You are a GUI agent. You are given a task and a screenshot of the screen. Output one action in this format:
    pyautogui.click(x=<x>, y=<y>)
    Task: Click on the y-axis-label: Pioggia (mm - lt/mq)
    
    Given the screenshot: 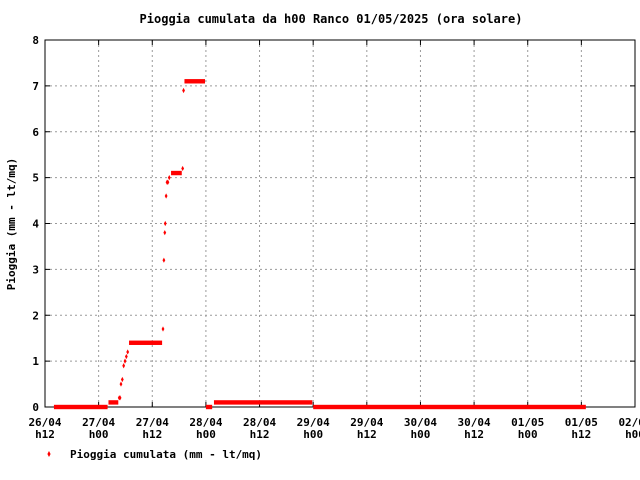 What is the action you would take?
    pyautogui.click(x=11, y=224)
    